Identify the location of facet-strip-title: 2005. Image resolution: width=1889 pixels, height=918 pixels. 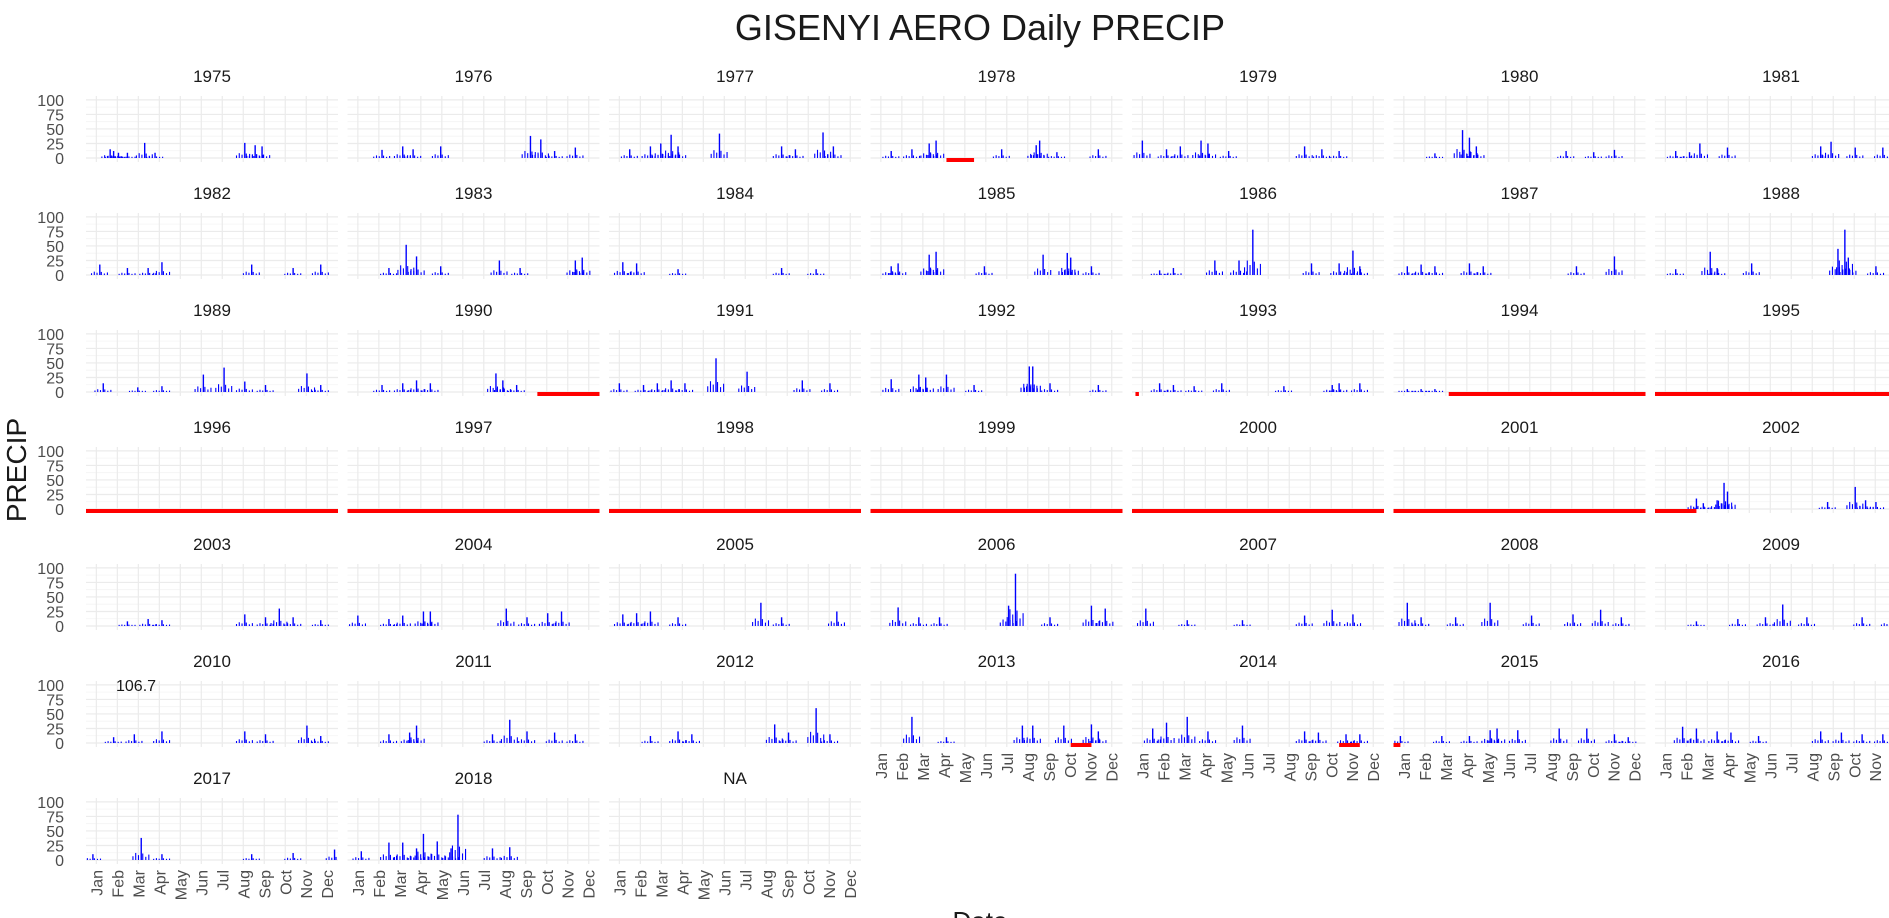
(735, 544).